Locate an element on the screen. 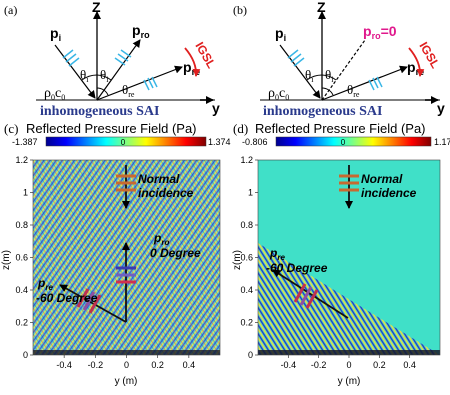 The height and width of the screenshot is (395, 450). specular-reflection-marker is located at coordinates (126, 282).